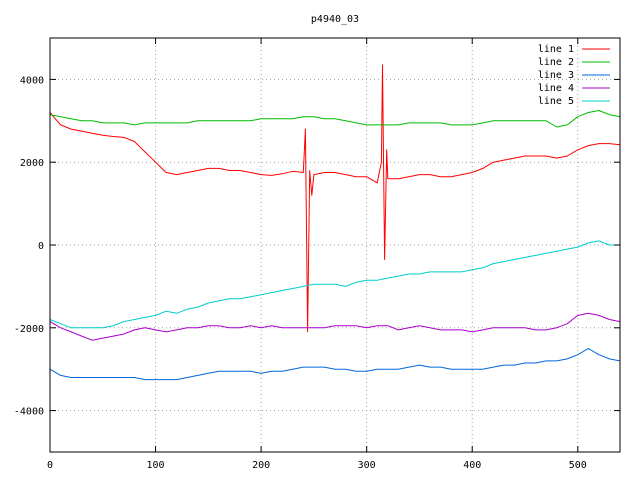 The image size is (640, 480). Describe the element at coordinates (556, 101) in the screenshot. I see `legend-label: line 5` at that location.